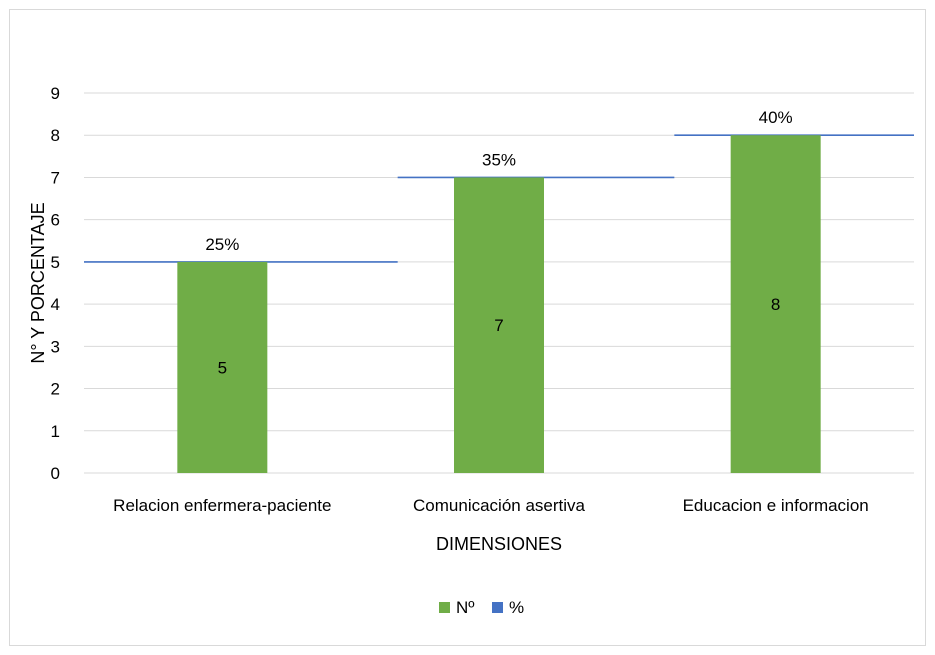  I want to click on x-axis-title: DIMENSIONES, so click(499, 544).